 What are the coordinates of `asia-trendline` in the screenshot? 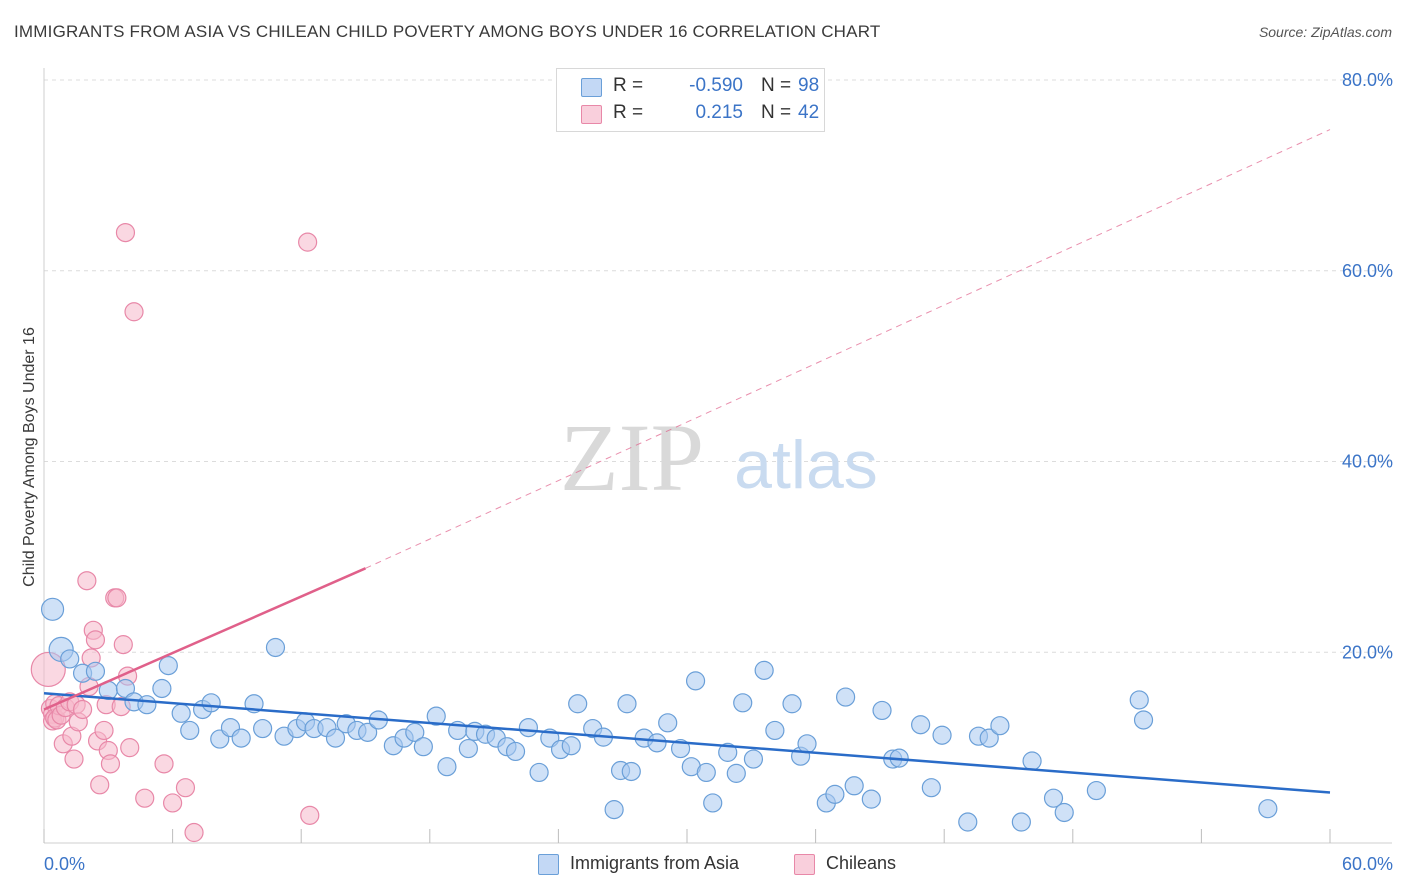 It's located at (687, 743).